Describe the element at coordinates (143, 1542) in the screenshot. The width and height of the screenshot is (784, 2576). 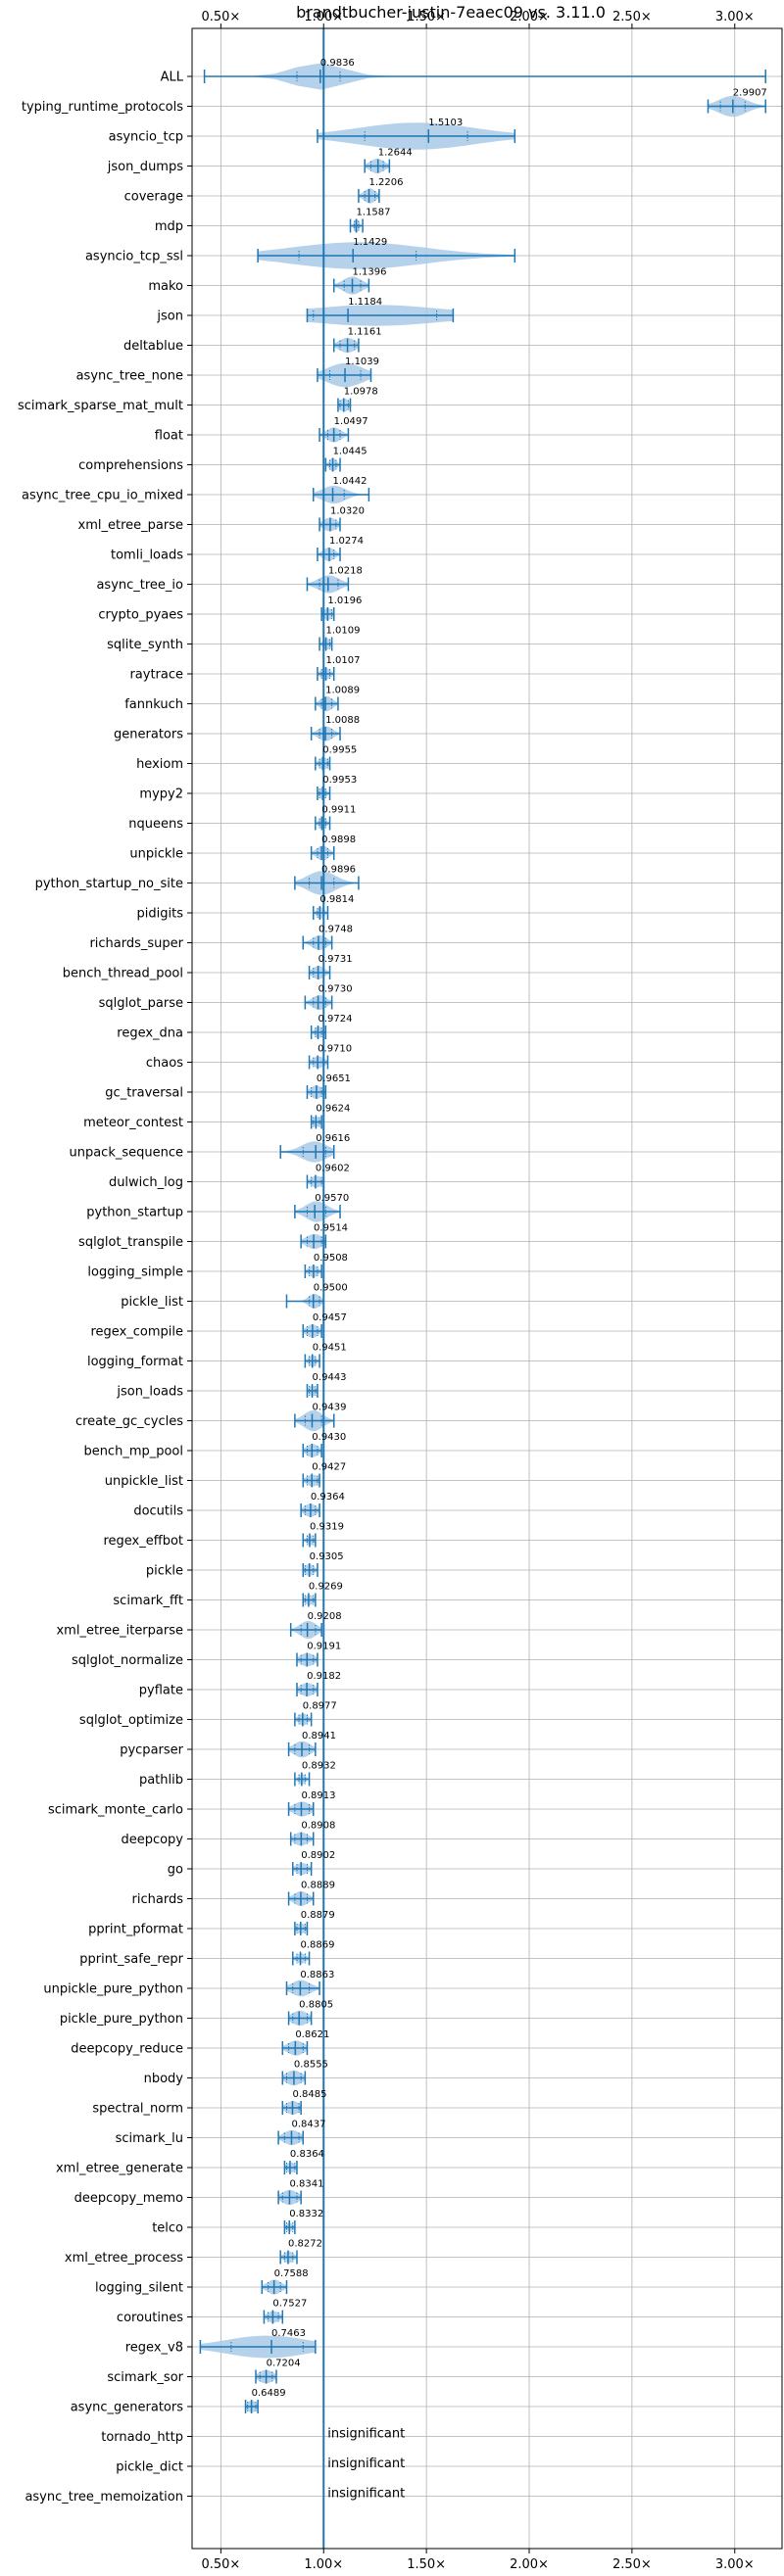
I see `category-label: regex_effbot` at that location.